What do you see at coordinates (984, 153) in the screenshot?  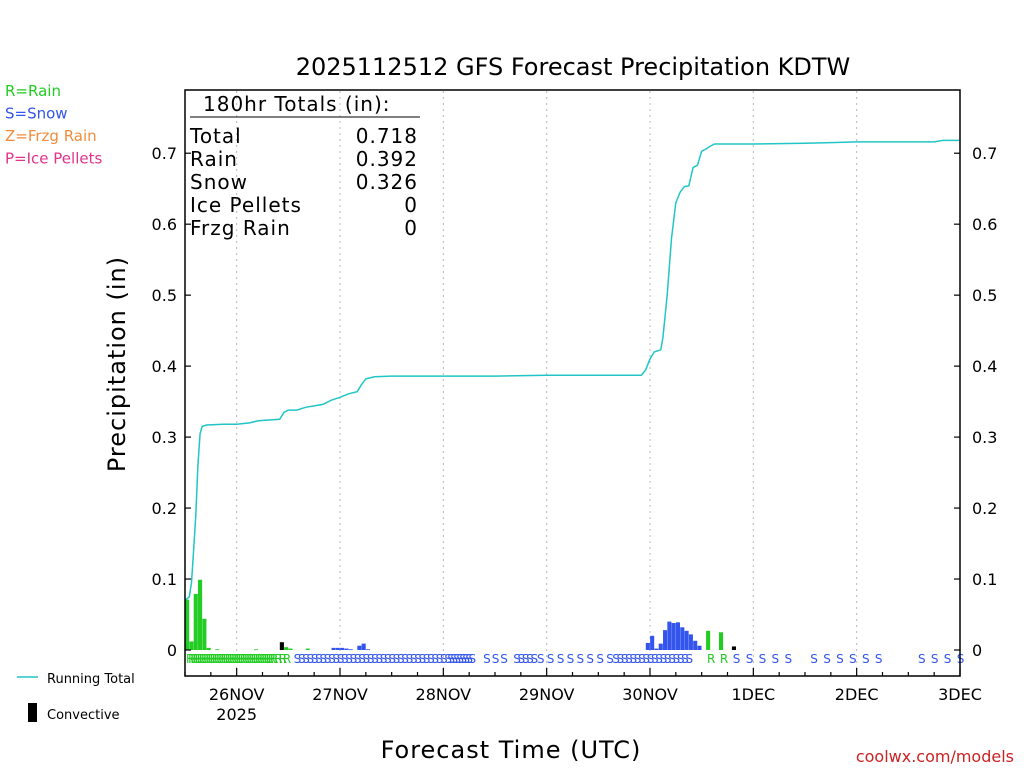 I see `y-tick-label: 0.7` at bounding box center [984, 153].